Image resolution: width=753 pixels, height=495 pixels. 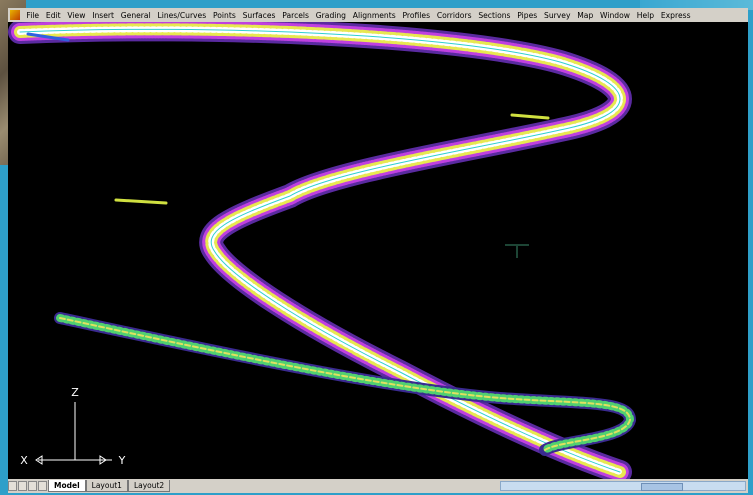 What do you see at coordinates (67, 486) in the screenshot?
I see `layout-tab: Model` at bounding box center [67, 486].